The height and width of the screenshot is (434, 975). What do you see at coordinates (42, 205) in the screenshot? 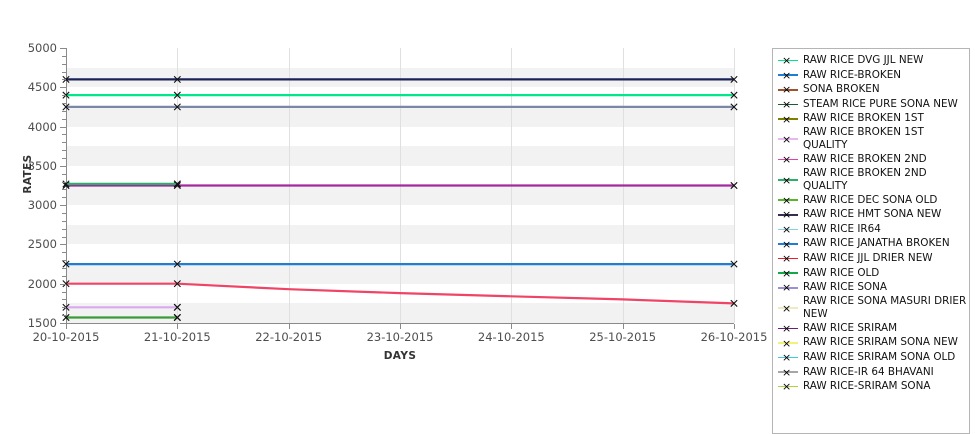
I see `y-tick-label: 3000` at bounding box center [42, 205].